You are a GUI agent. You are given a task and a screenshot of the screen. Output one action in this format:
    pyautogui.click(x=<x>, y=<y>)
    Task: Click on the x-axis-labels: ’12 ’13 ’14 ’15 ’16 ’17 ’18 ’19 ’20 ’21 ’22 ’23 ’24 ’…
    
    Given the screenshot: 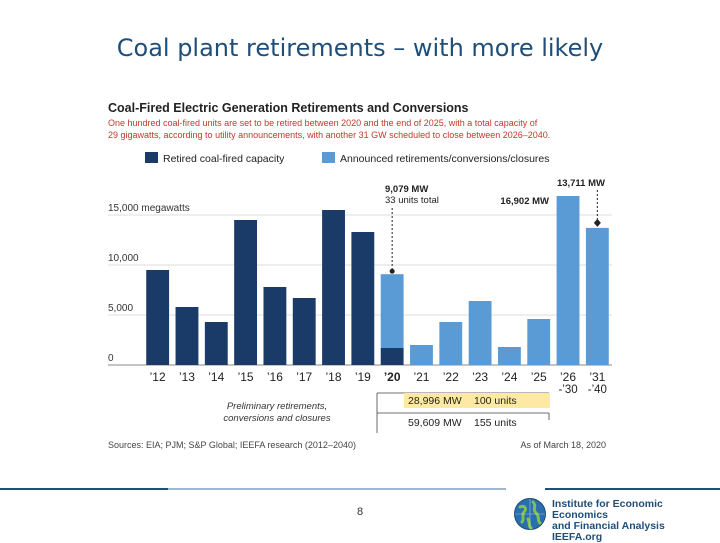 What is the action you would take?
    pyautogui.click(x=378, y=383)
    